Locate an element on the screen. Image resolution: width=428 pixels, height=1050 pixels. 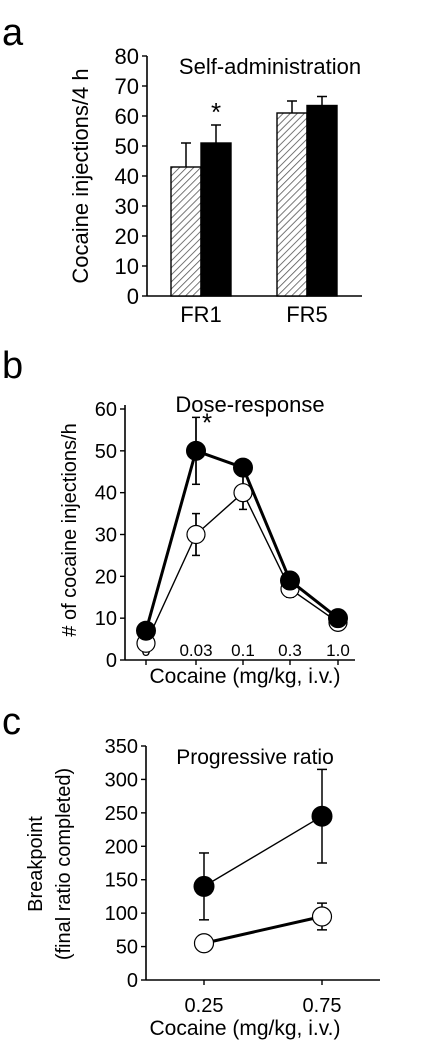
panel-label-c: c is located at coordinates (11, 722).